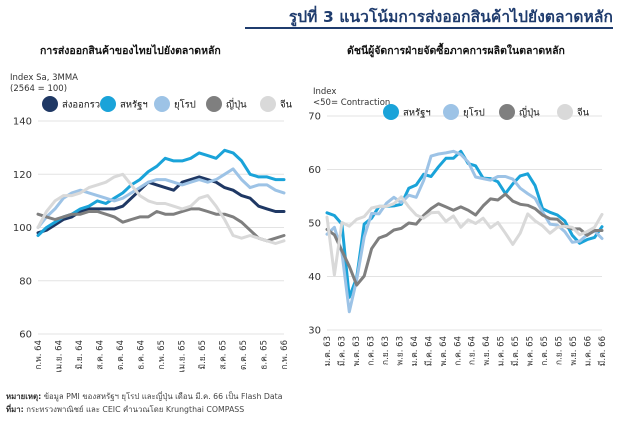 The image size is (625, 423). Describe the element at coordinates (22, 175) in the screenshot. I see `y-tick-label: 120` at that location.